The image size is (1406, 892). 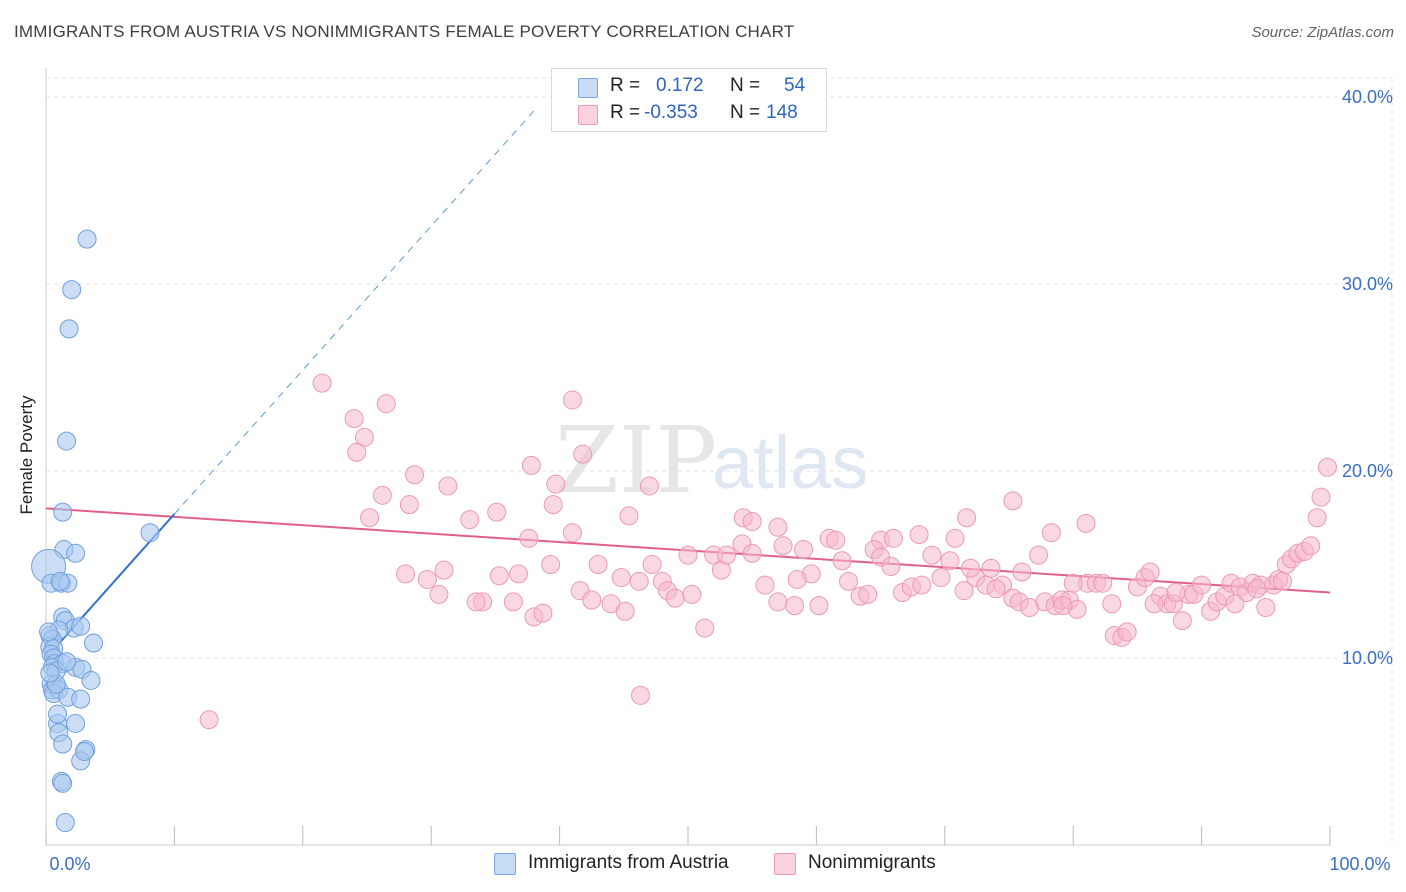 I want to click on legend-swatch-nonimmigrants, so click(x=785, y=864).